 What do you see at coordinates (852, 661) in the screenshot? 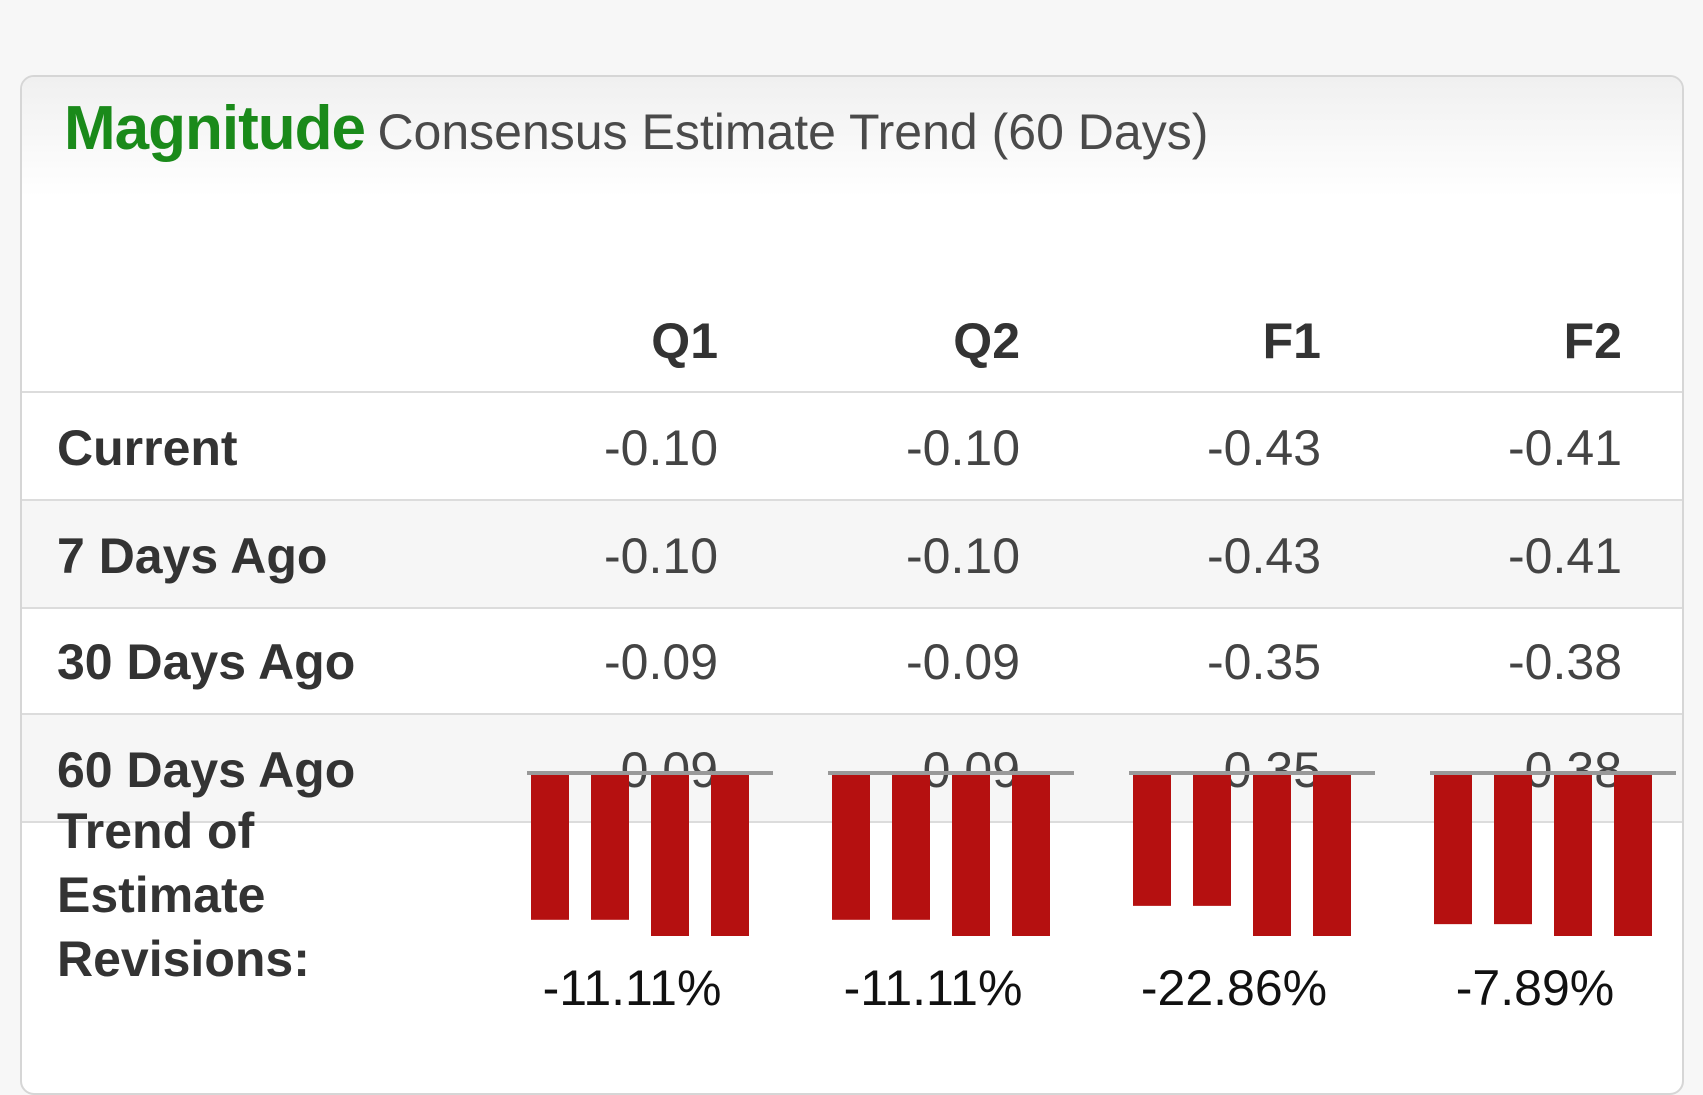
I see `table-row: 30 Days Ago -0.09 -0.09 -0.35 -0.38` at bounding box center [852, 661].